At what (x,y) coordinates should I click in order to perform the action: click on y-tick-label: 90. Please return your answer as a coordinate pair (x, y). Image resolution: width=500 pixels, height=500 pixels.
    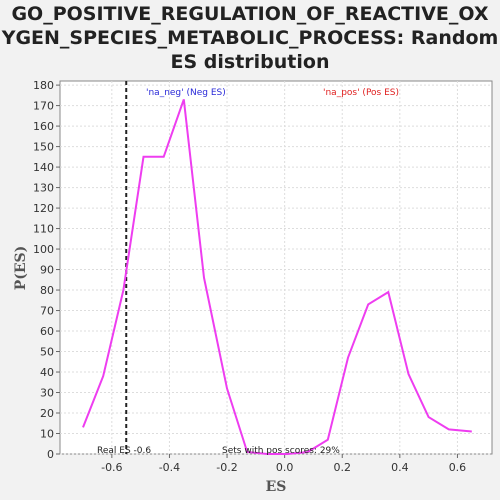
    Looking at the image, I should click on (47, 270).